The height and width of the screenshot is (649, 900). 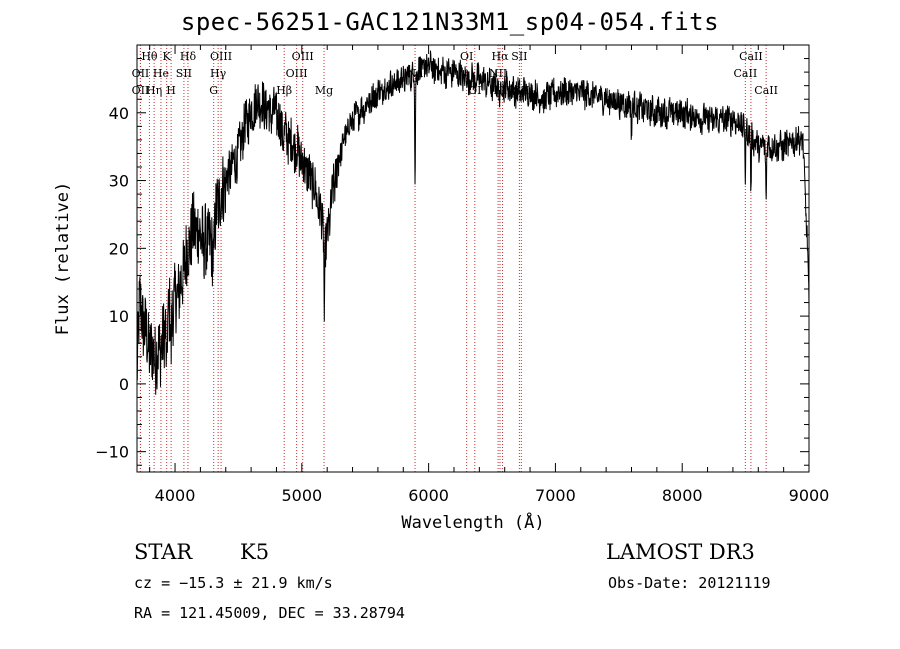 What do you see at coordinates (682, 495) in the screenshot?
I see `x-tick-label: 8000` at bounding box center [682, 495].